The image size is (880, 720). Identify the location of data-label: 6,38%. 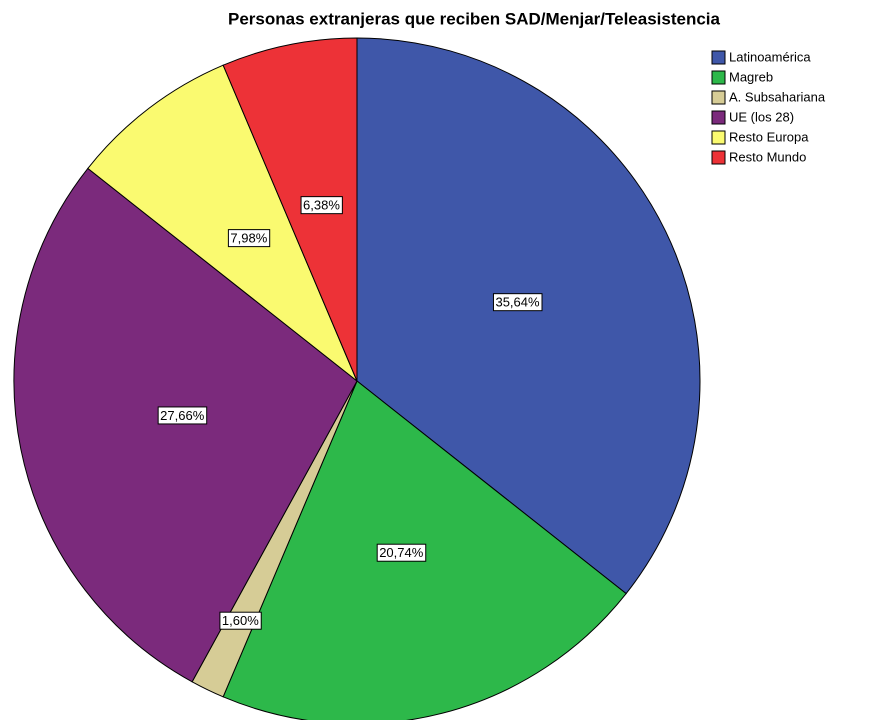
(321, 205).